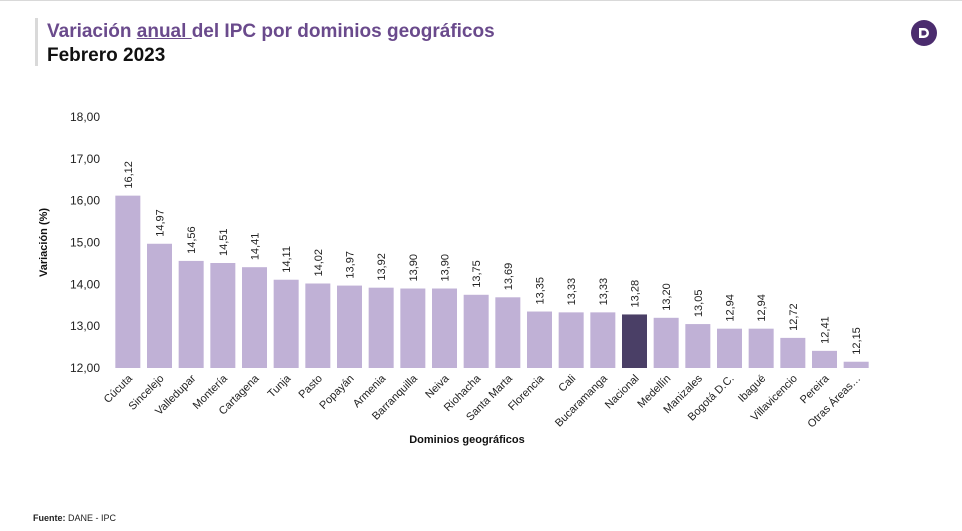 This screenshot has height=531, width=962. I want to click on data-label: 14,97, so click(161, 223).